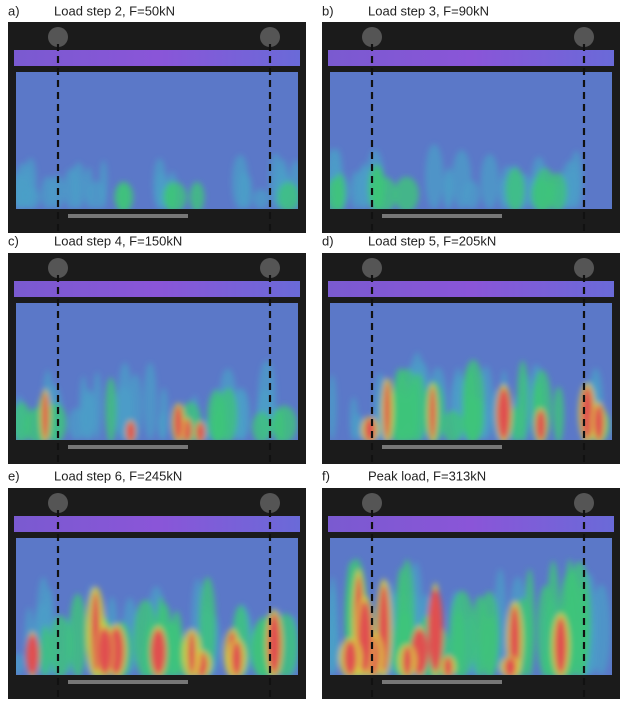  Describe the element at coordinates (328, 10) in the screenshot. I see `panel-label: b)` at that location.